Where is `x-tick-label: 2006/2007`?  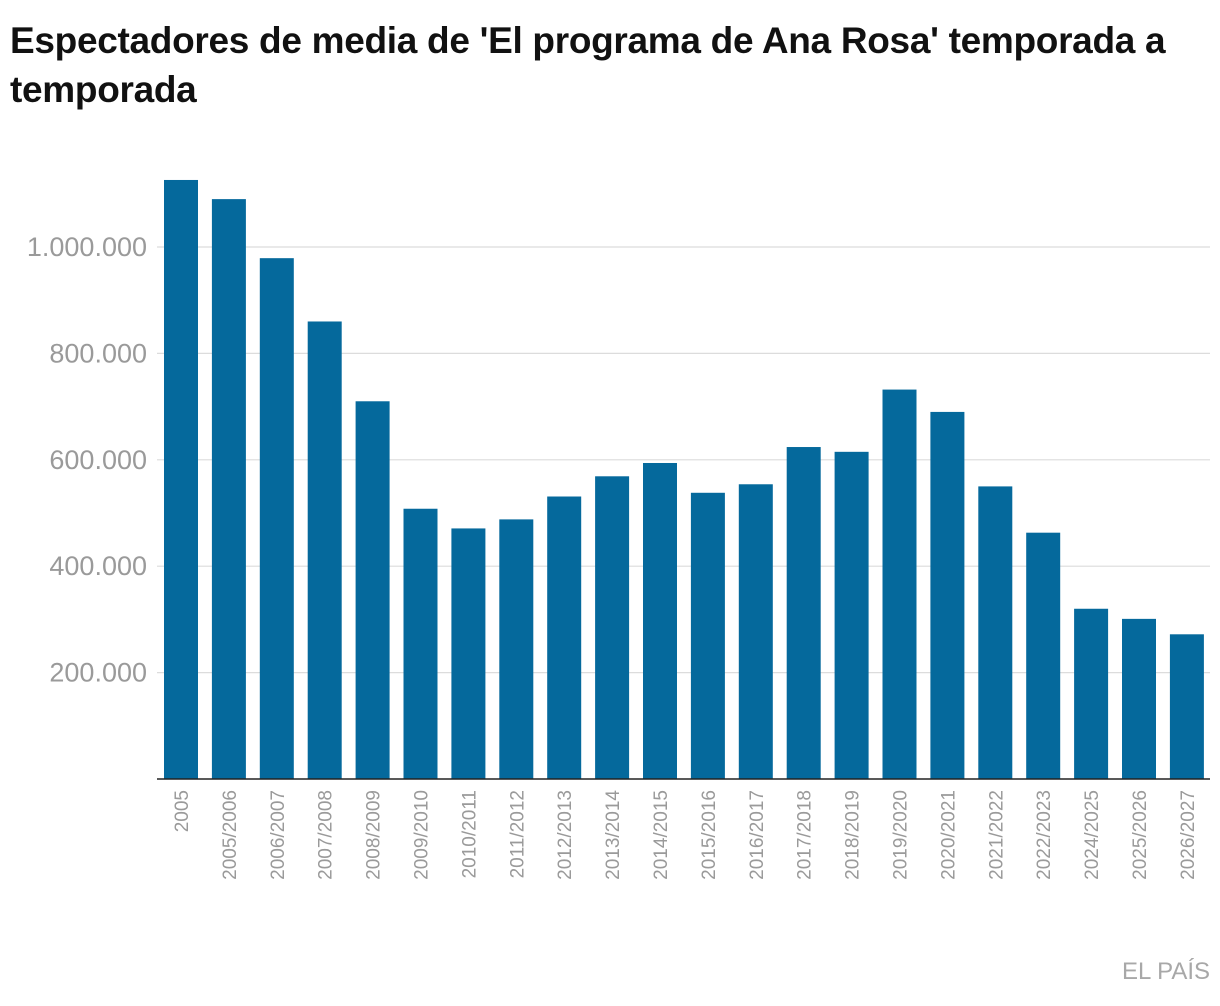
x-tick-label: 2006/2007 is located at coordinates (278, 835).